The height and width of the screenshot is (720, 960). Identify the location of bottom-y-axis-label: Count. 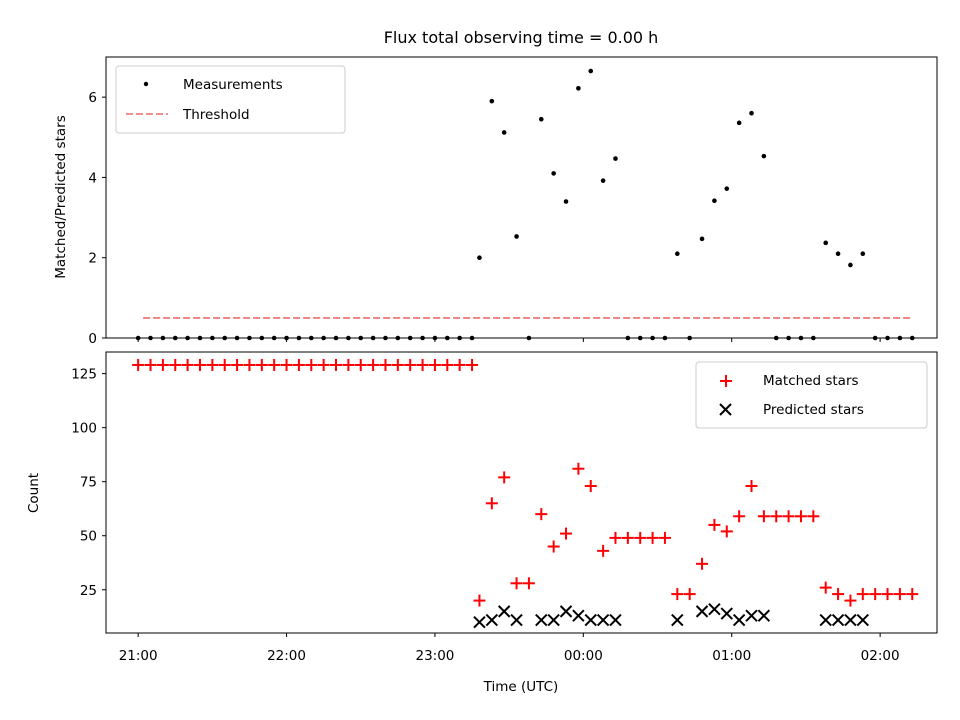
(34, 493).